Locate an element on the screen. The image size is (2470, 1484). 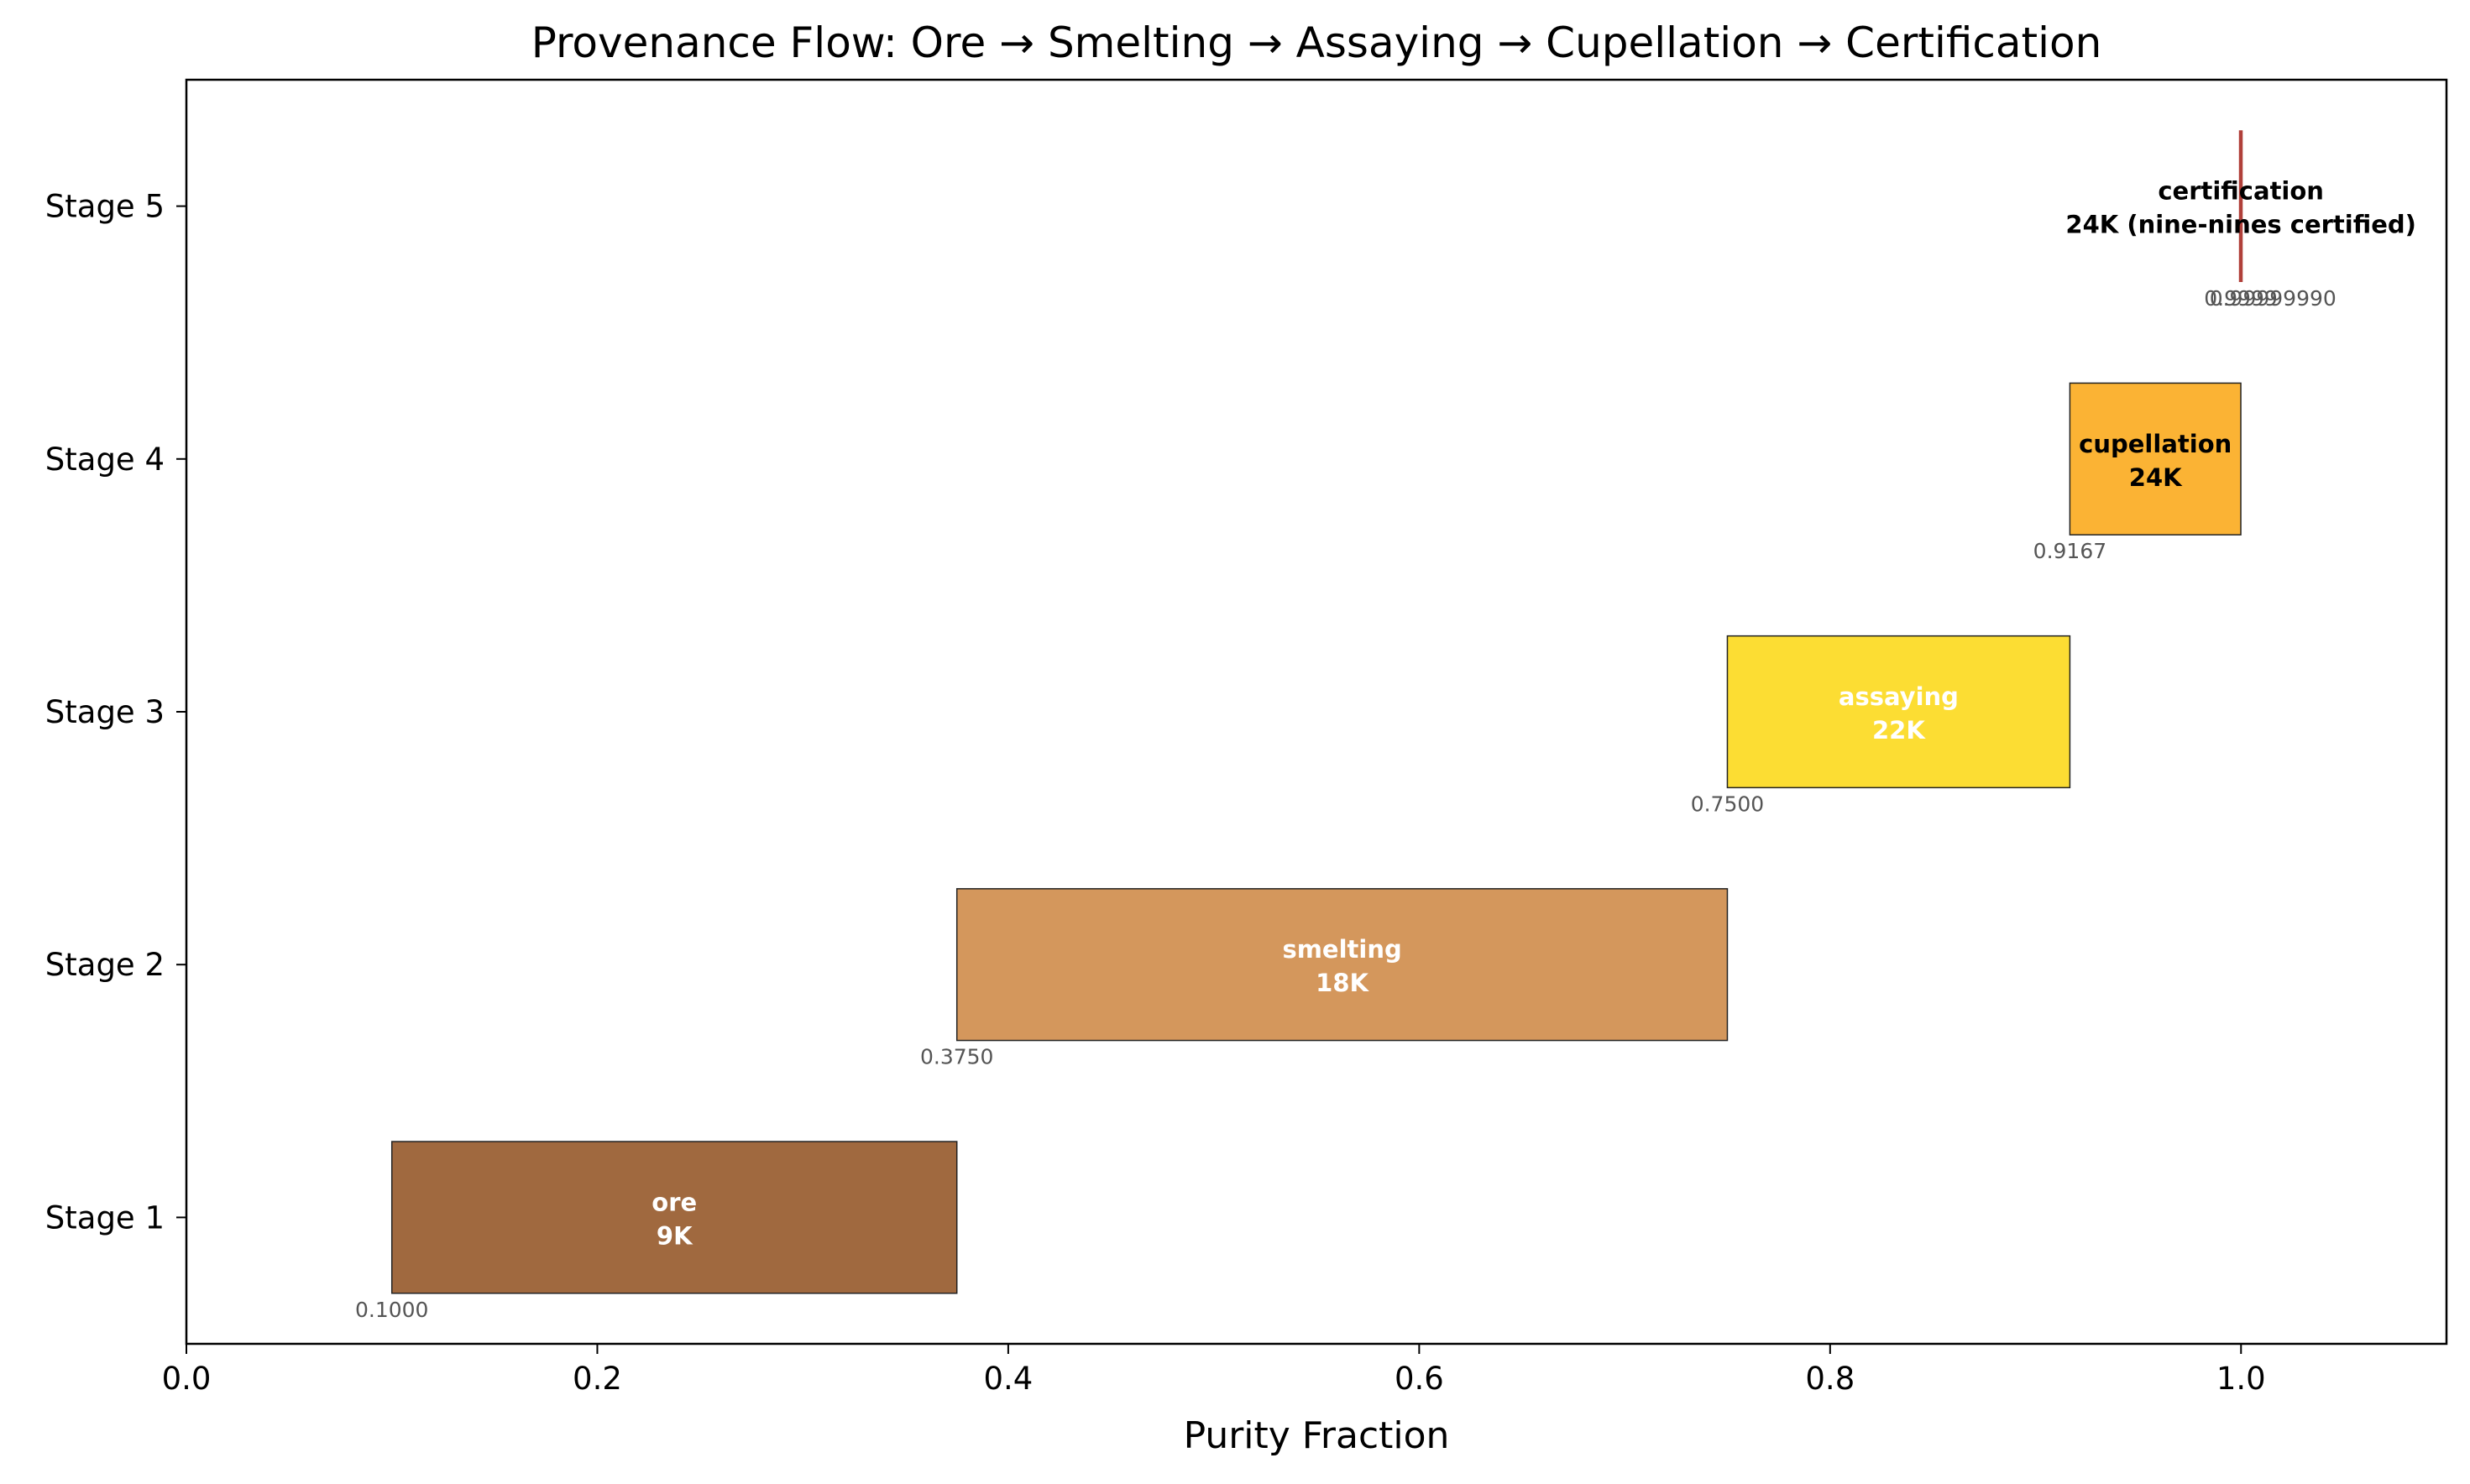
bar-label-name: cupellation is located at coordinates (2155, 444).